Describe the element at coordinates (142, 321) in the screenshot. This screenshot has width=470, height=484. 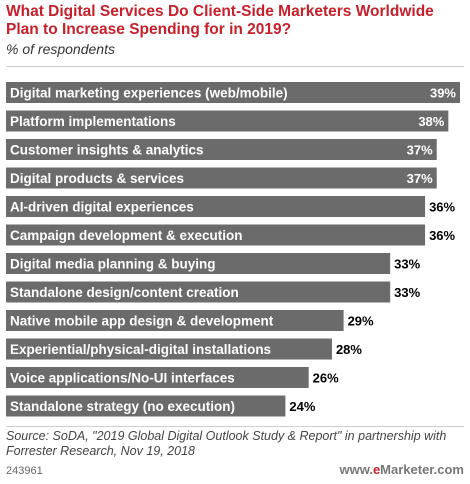
I see `category-label: Native mobile app design & development` at that location.